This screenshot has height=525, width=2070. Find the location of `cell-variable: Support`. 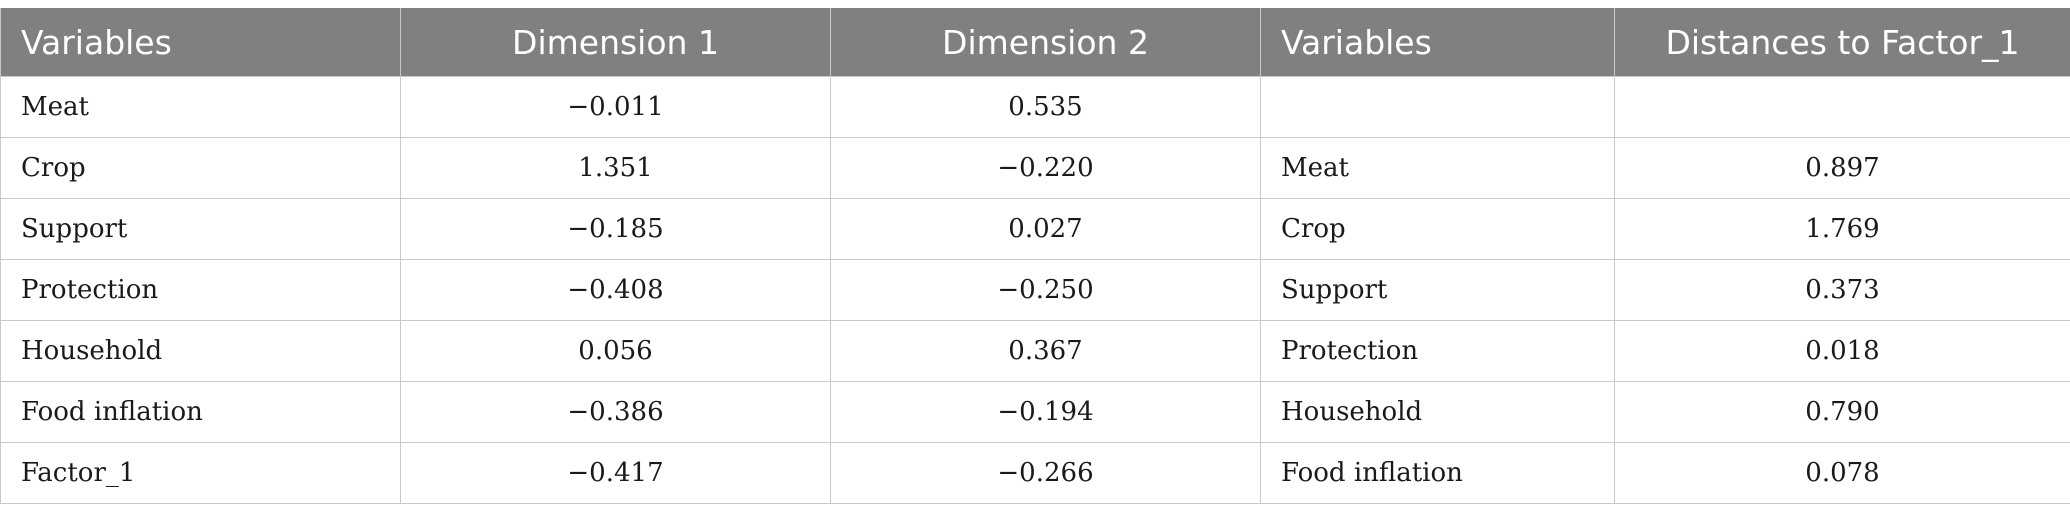

cell-variable: Support is located at coordinates (200, 229).